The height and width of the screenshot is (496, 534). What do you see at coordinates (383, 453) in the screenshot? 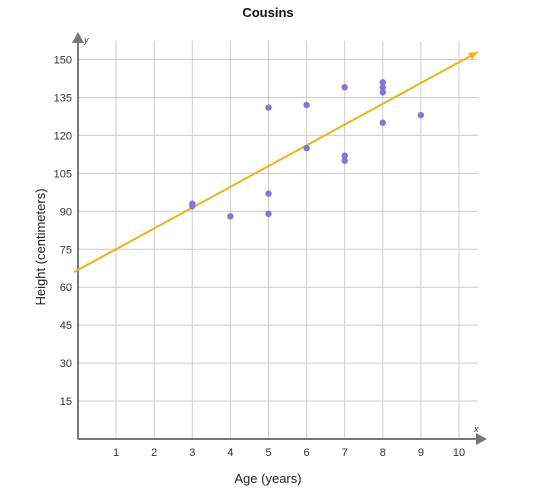
I see `x-tick-label: 8` at bounding box center [383, 453].